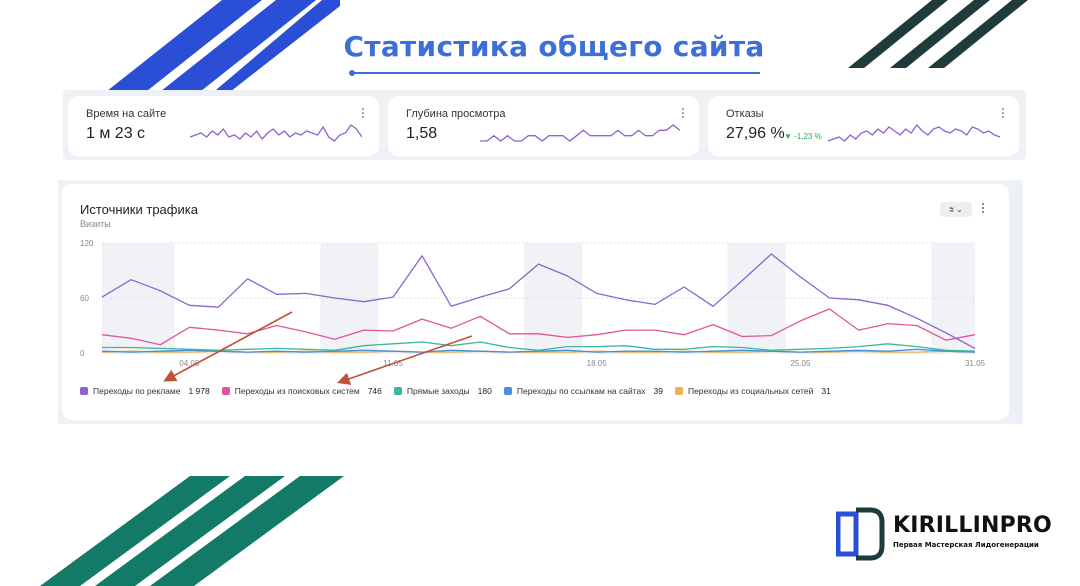 The image size is (1080, 586). Describe the element at coordinates (221, 47) in the screenshot. I see `decor-stripes-top-left` at that location.